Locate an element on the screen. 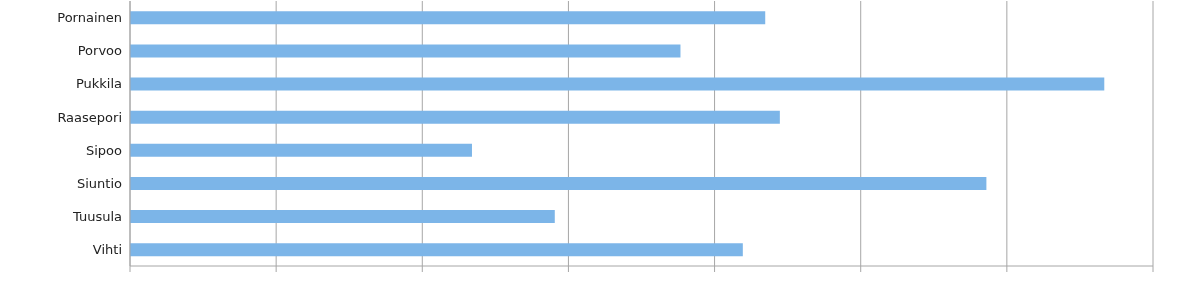  y-tick-label: Raasepori is located at coordinates (89, 117).